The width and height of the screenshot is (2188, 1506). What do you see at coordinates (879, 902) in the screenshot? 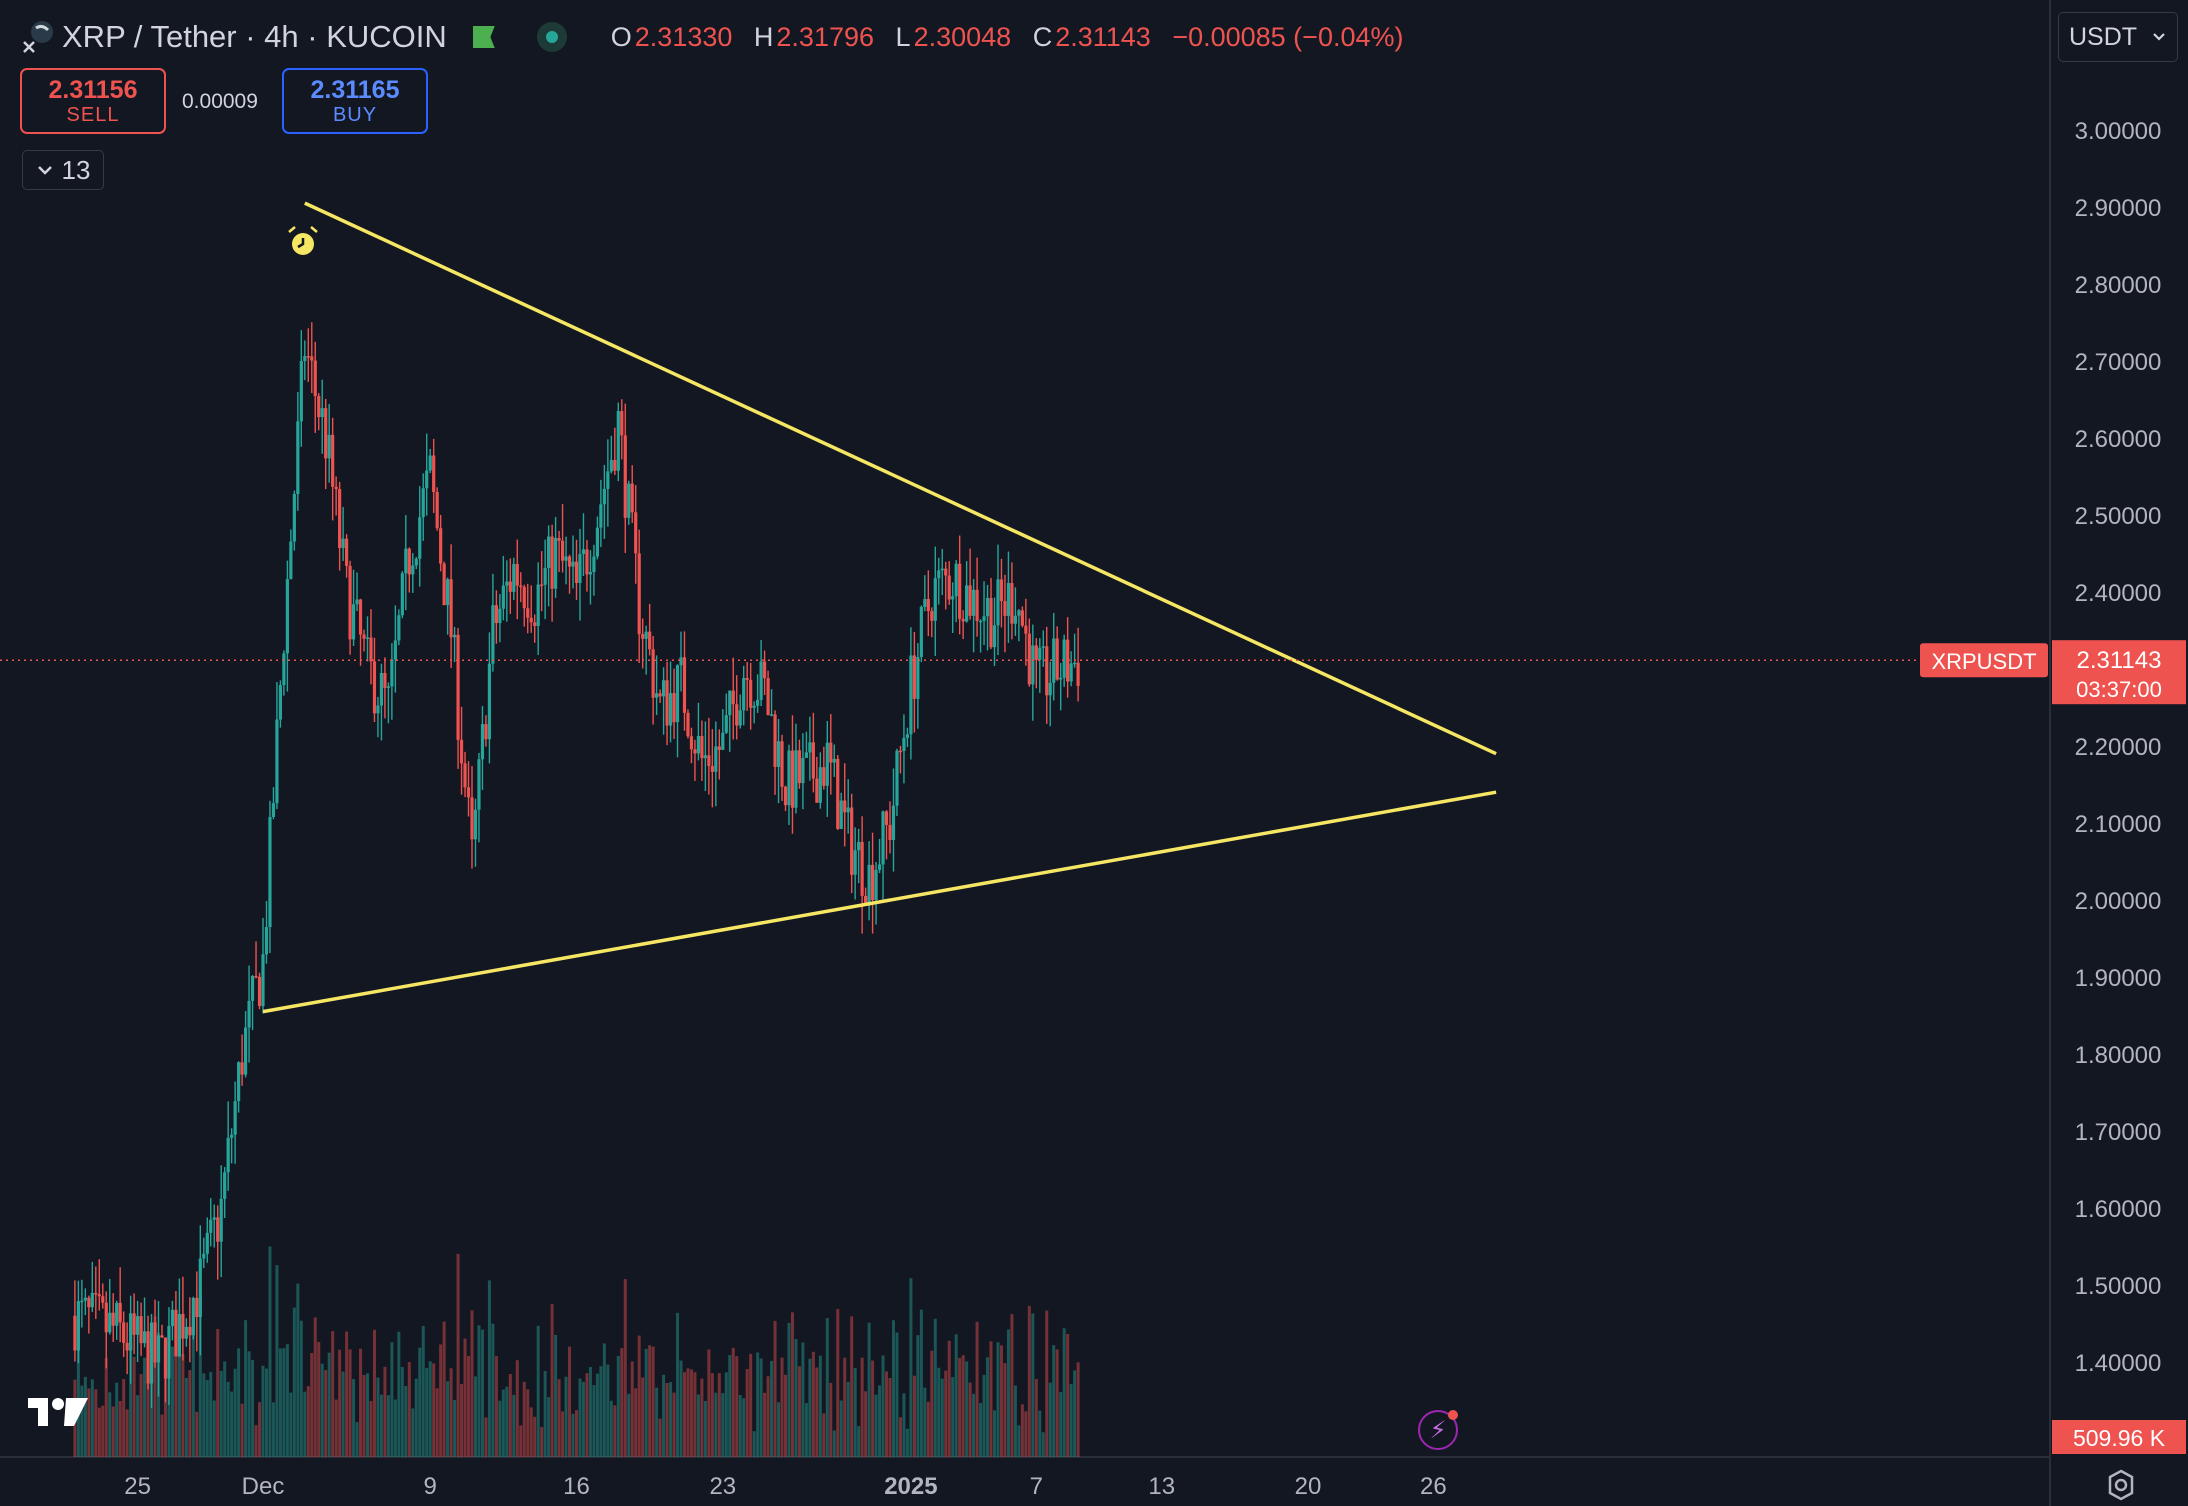
I see `trendline` at bounding box center [879, 902].